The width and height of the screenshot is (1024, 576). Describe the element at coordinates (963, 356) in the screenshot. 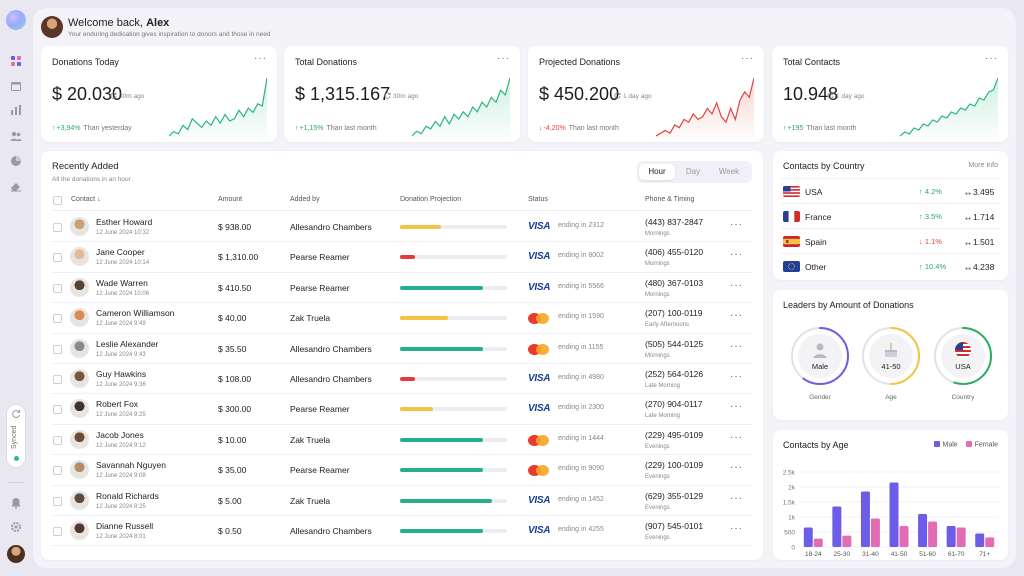

I see `leader-ring: USA` at that location.